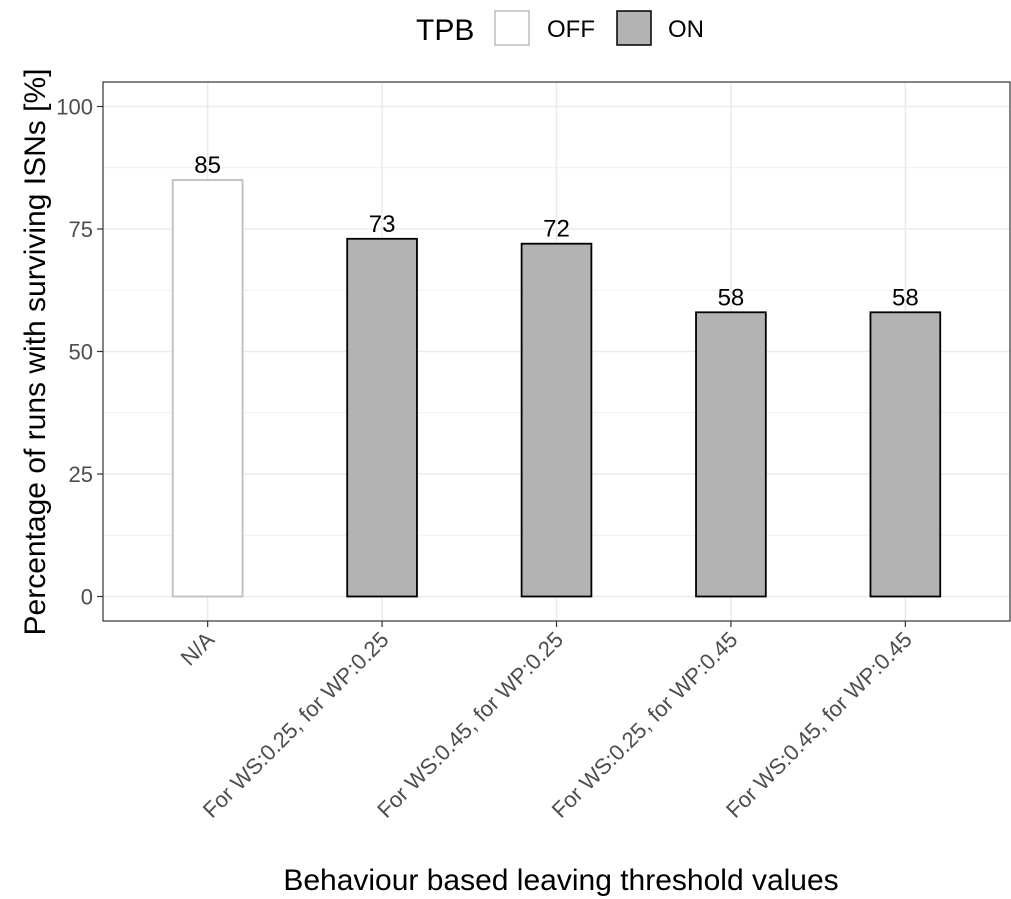 The width and height of the screenshot is (1011, 899). What do you see at coordinates (571, 29) in the screenshot?
I see `legend-label-off: OFF` at bounding box center [571, 29].